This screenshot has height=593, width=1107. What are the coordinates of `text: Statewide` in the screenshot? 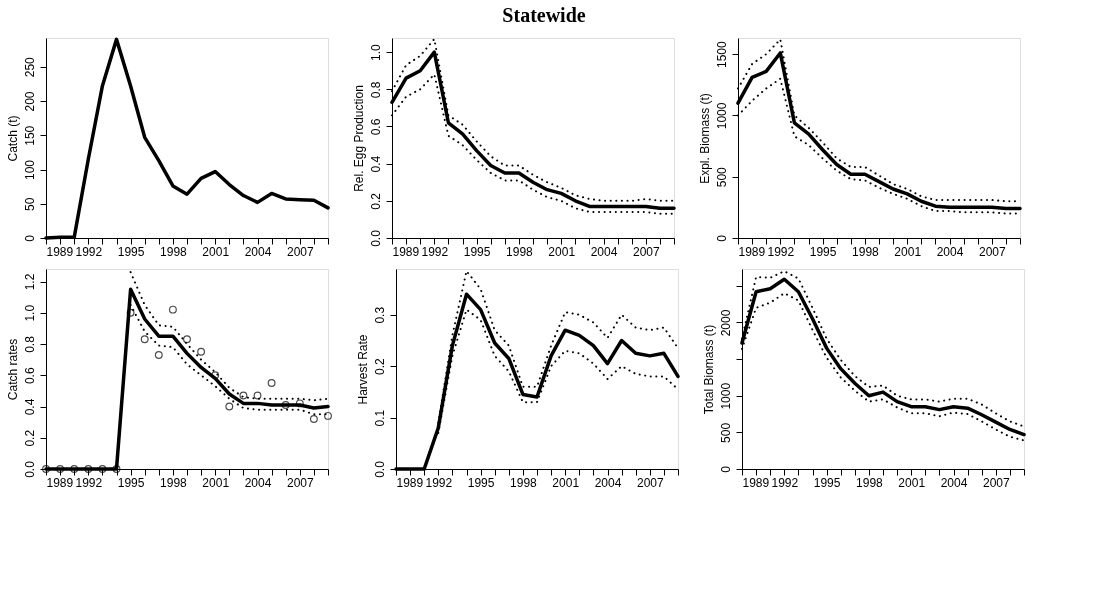 It's located at (544, 15).